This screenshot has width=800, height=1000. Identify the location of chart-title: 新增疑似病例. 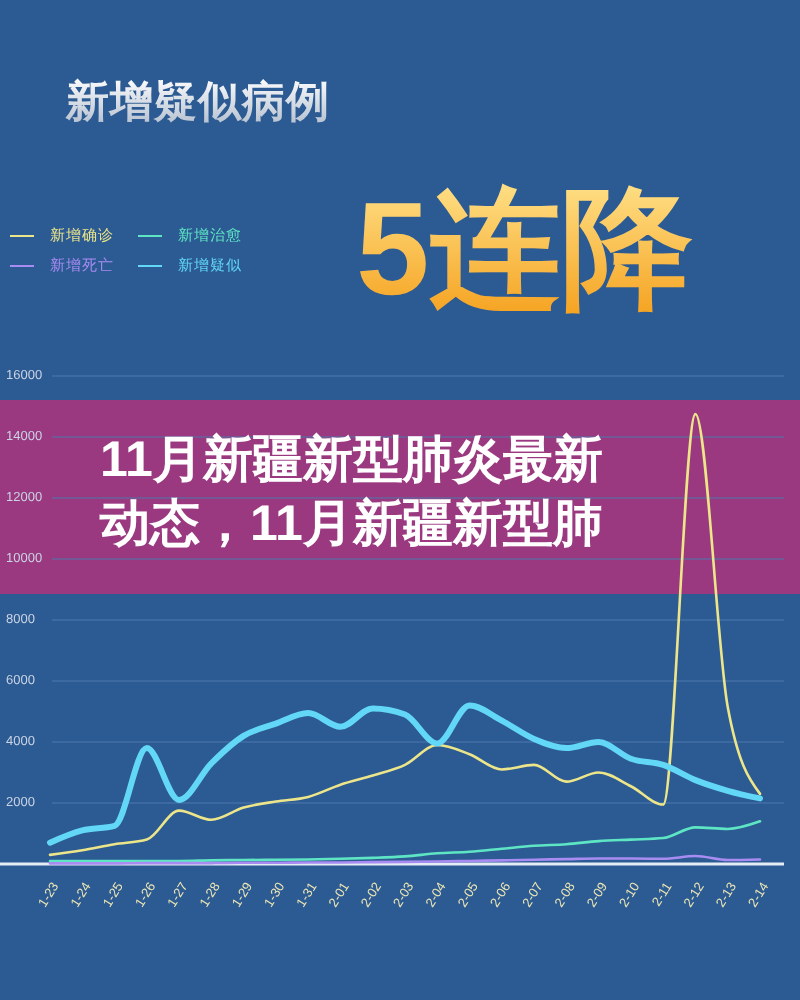
(197, 101).